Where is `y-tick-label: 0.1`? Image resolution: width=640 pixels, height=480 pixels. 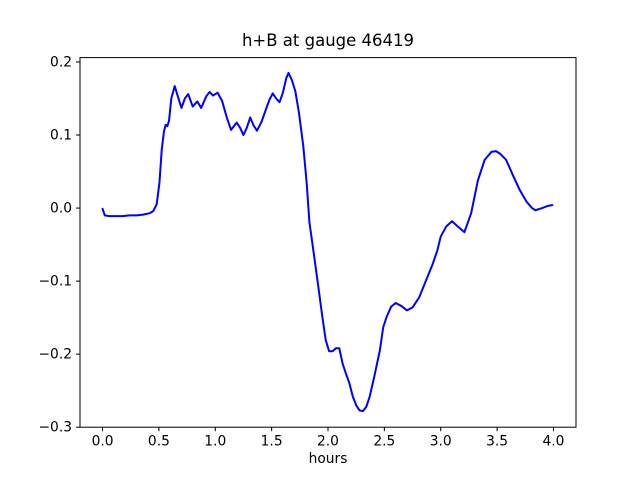
y-tick-label: 0.1 is located at coordinates (61, 136).